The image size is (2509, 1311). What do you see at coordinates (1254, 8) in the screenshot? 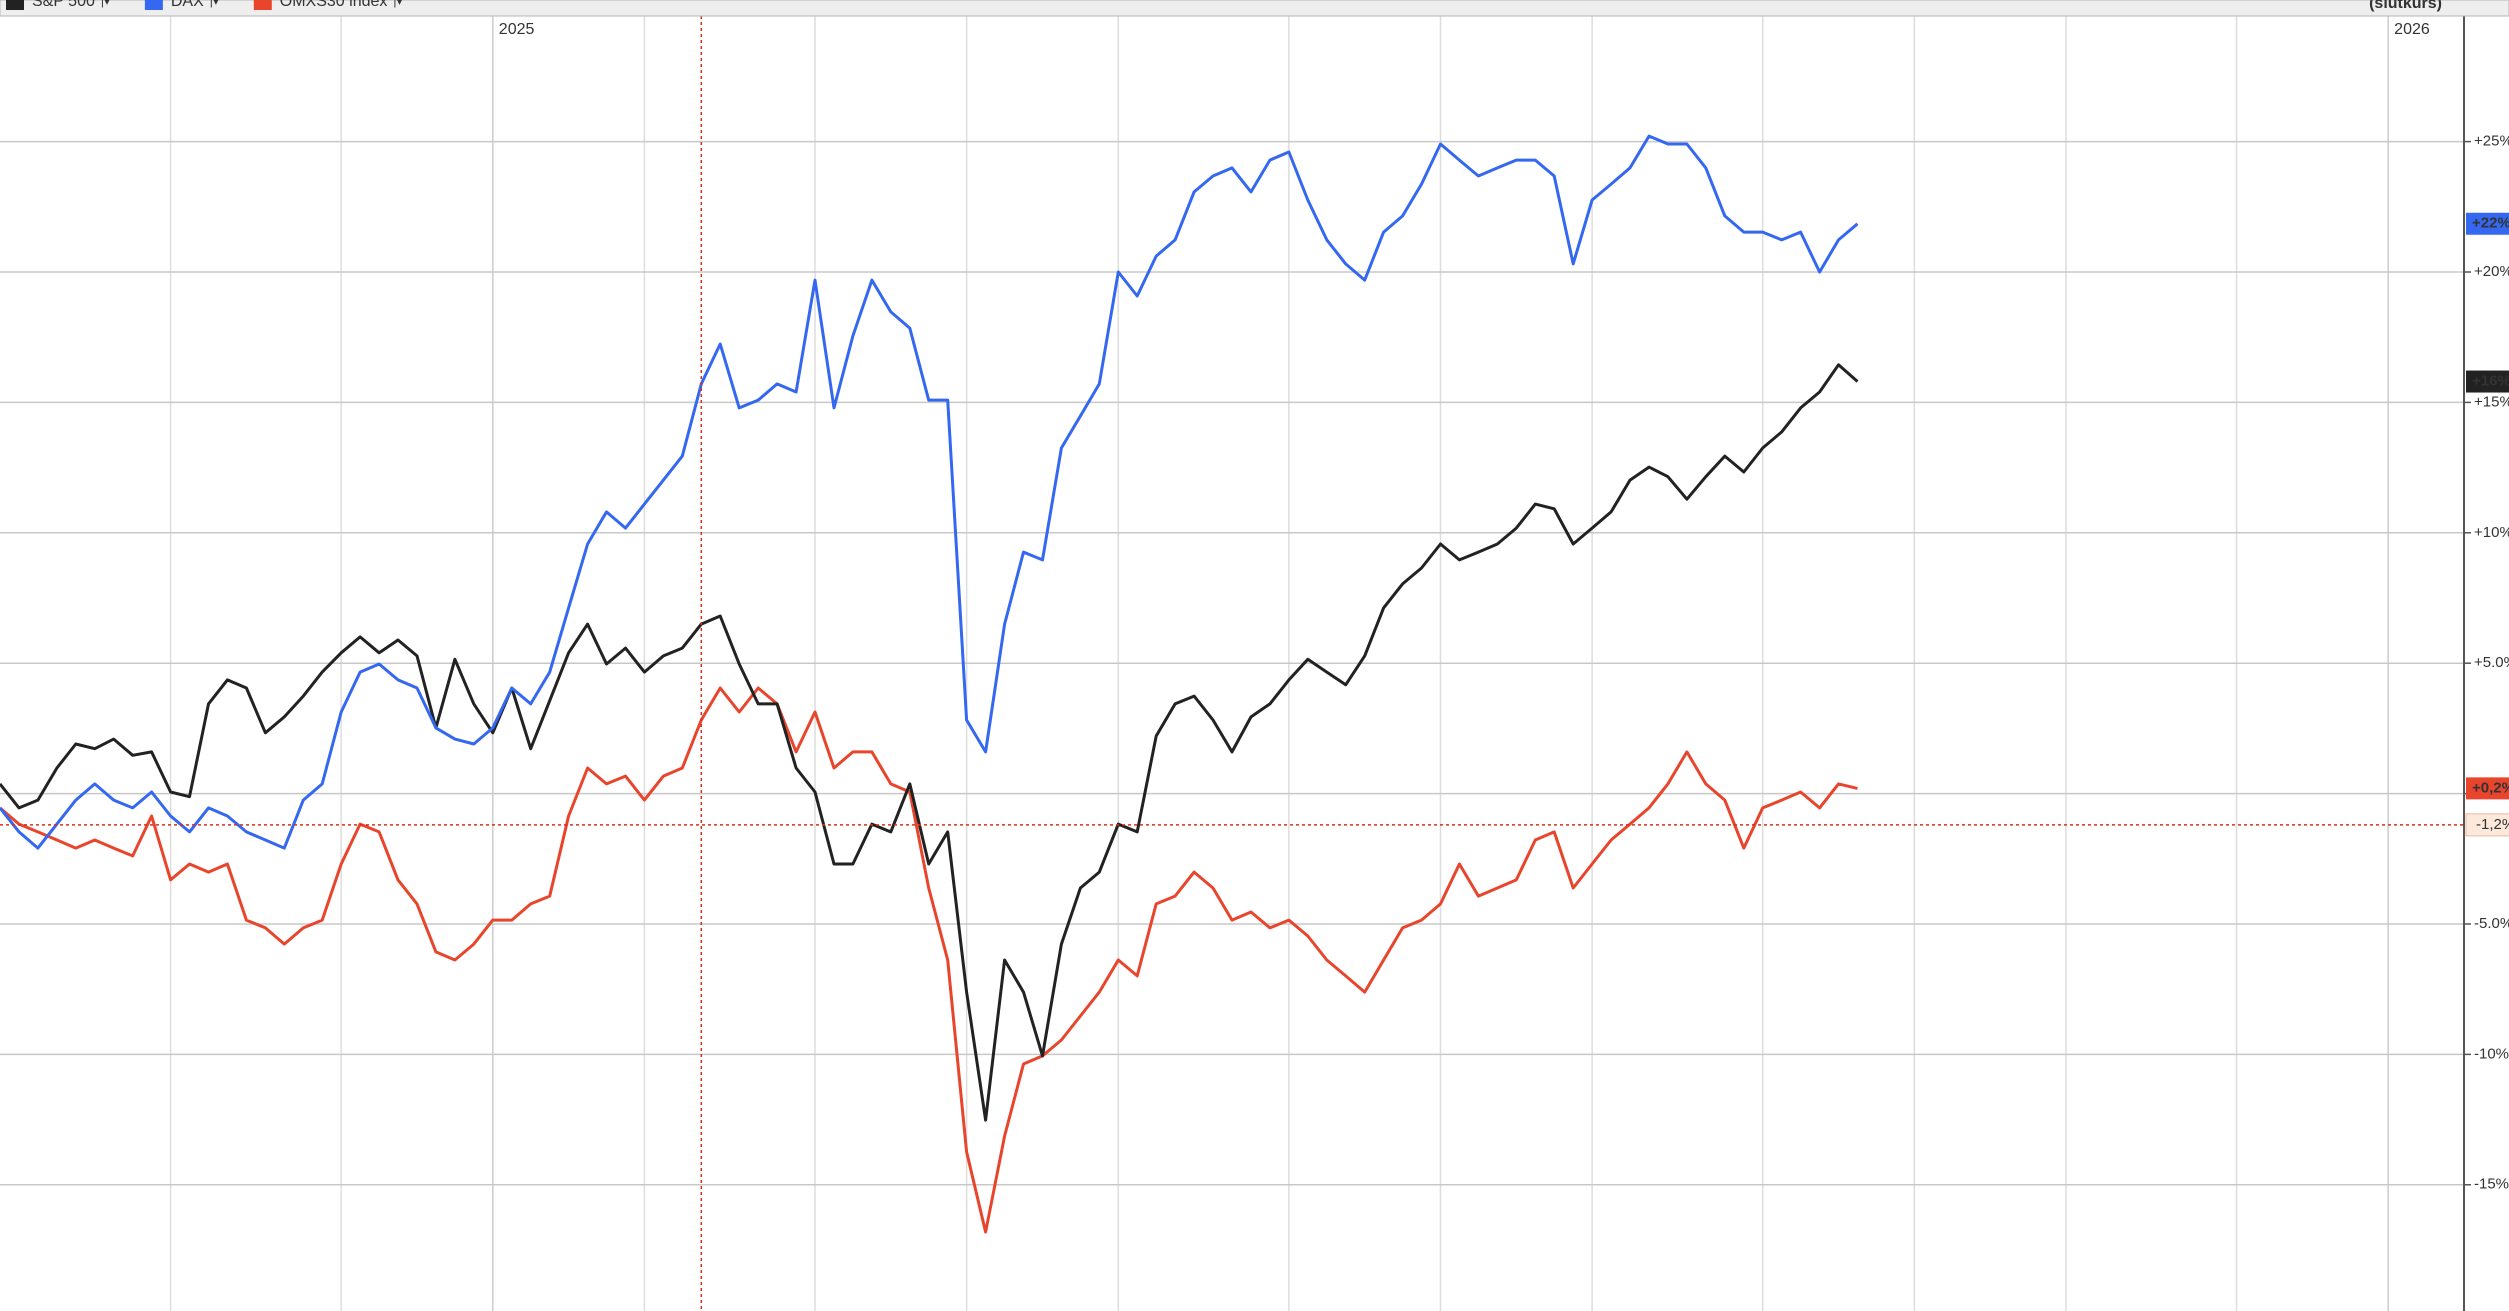
I see `legend-bar` at bounding box center [1254, 8].